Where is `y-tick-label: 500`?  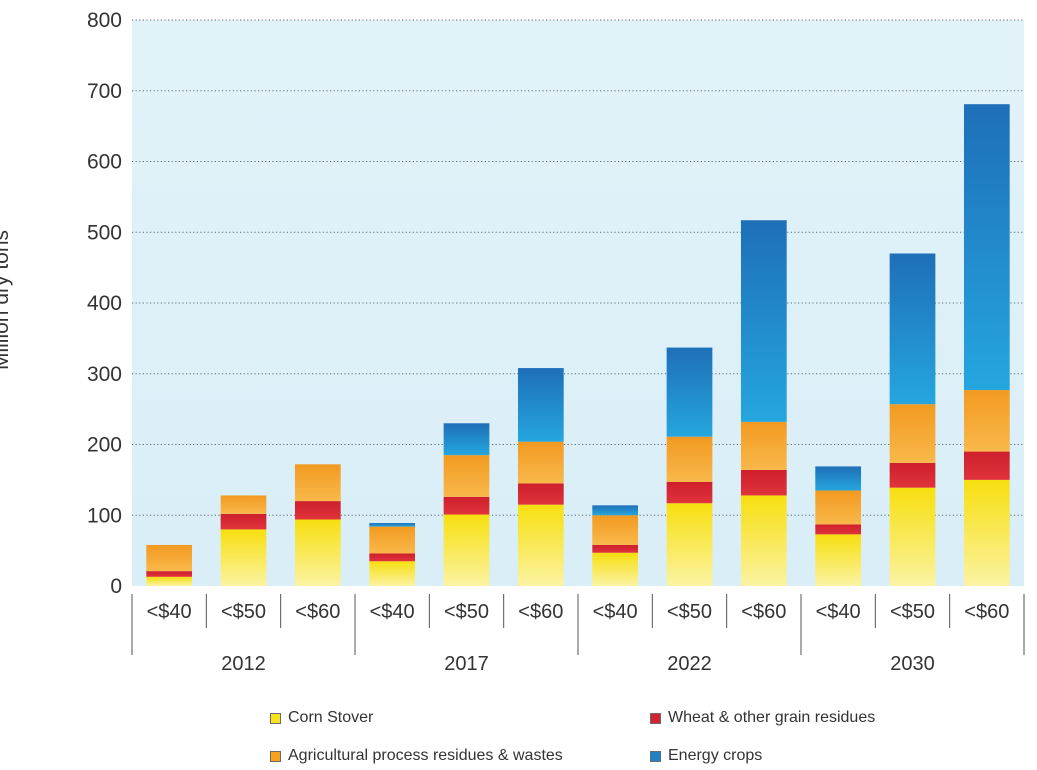 y-tick-label: 500 is located at coordinates (104, 232).